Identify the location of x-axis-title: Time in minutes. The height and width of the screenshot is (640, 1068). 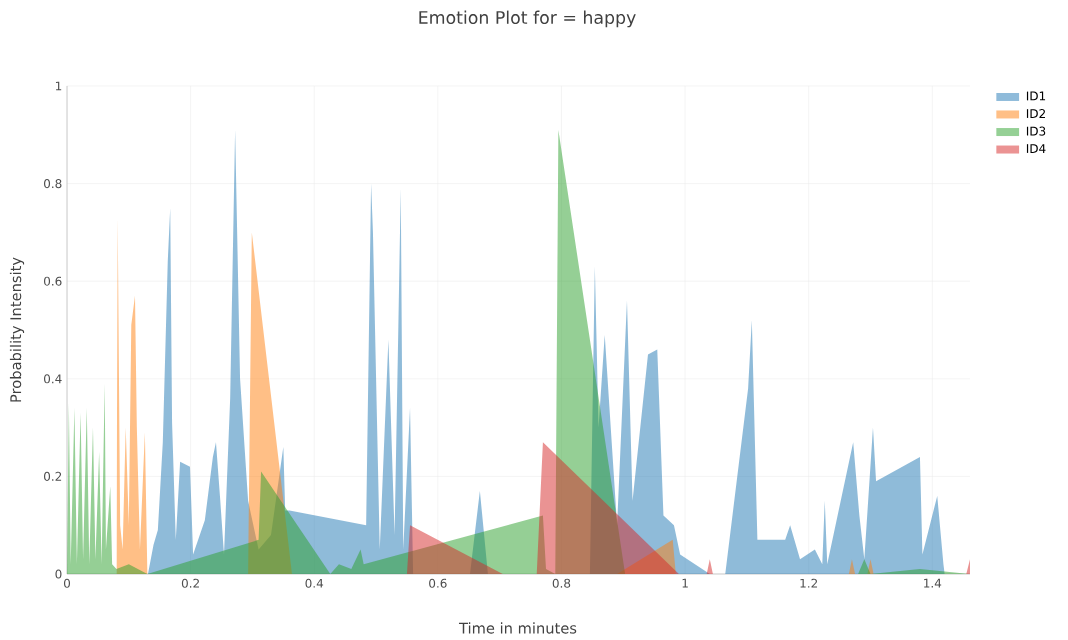
(517, 628).